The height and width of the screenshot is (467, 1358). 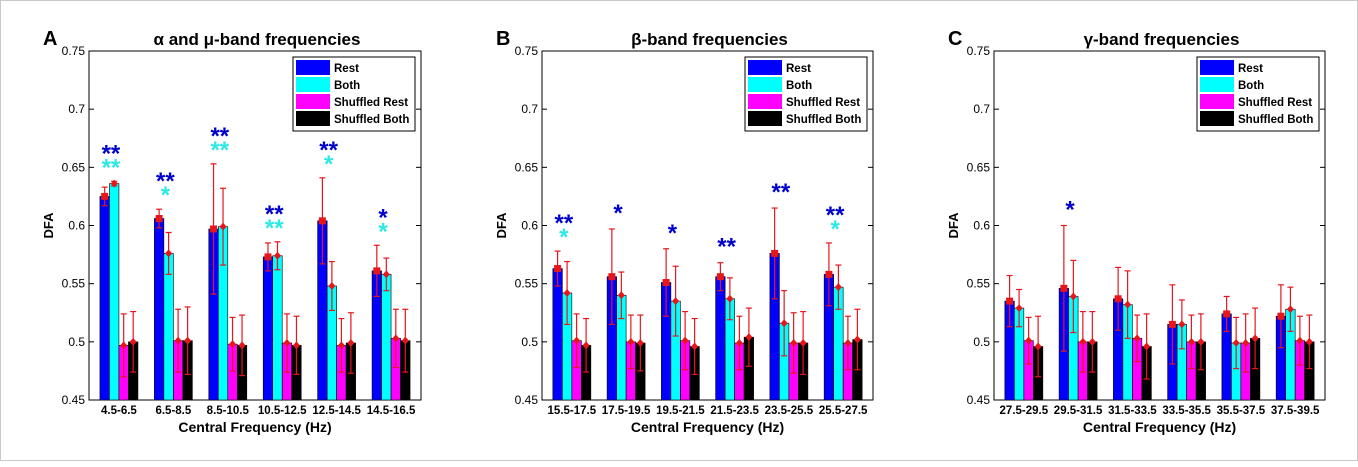 What do you see at coordinates (799, 86) in the screenshot?
I see `legend-label: Both` at bounding box center [799, 86].